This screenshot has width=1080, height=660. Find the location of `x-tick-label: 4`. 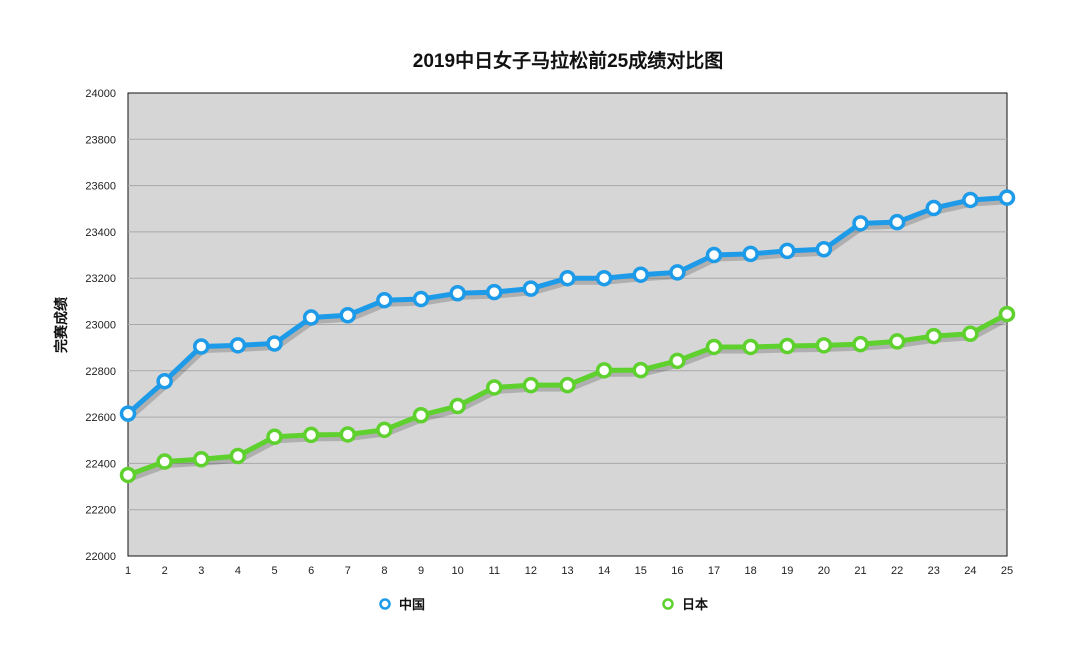

x-tick-label: 4 is located at coordinates (238, 571).